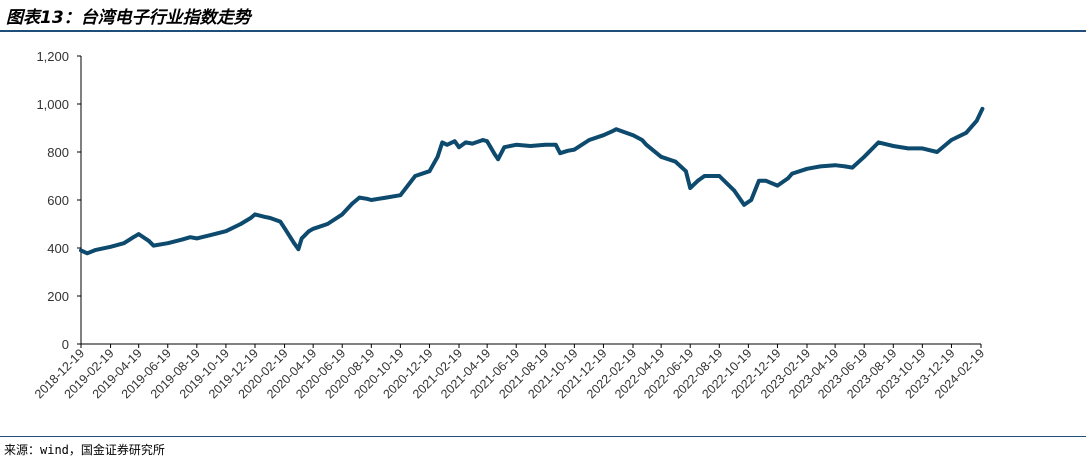  I want to click on y-axis: 0 200 400 600 800 1,000 1,200, so click(59, 200).